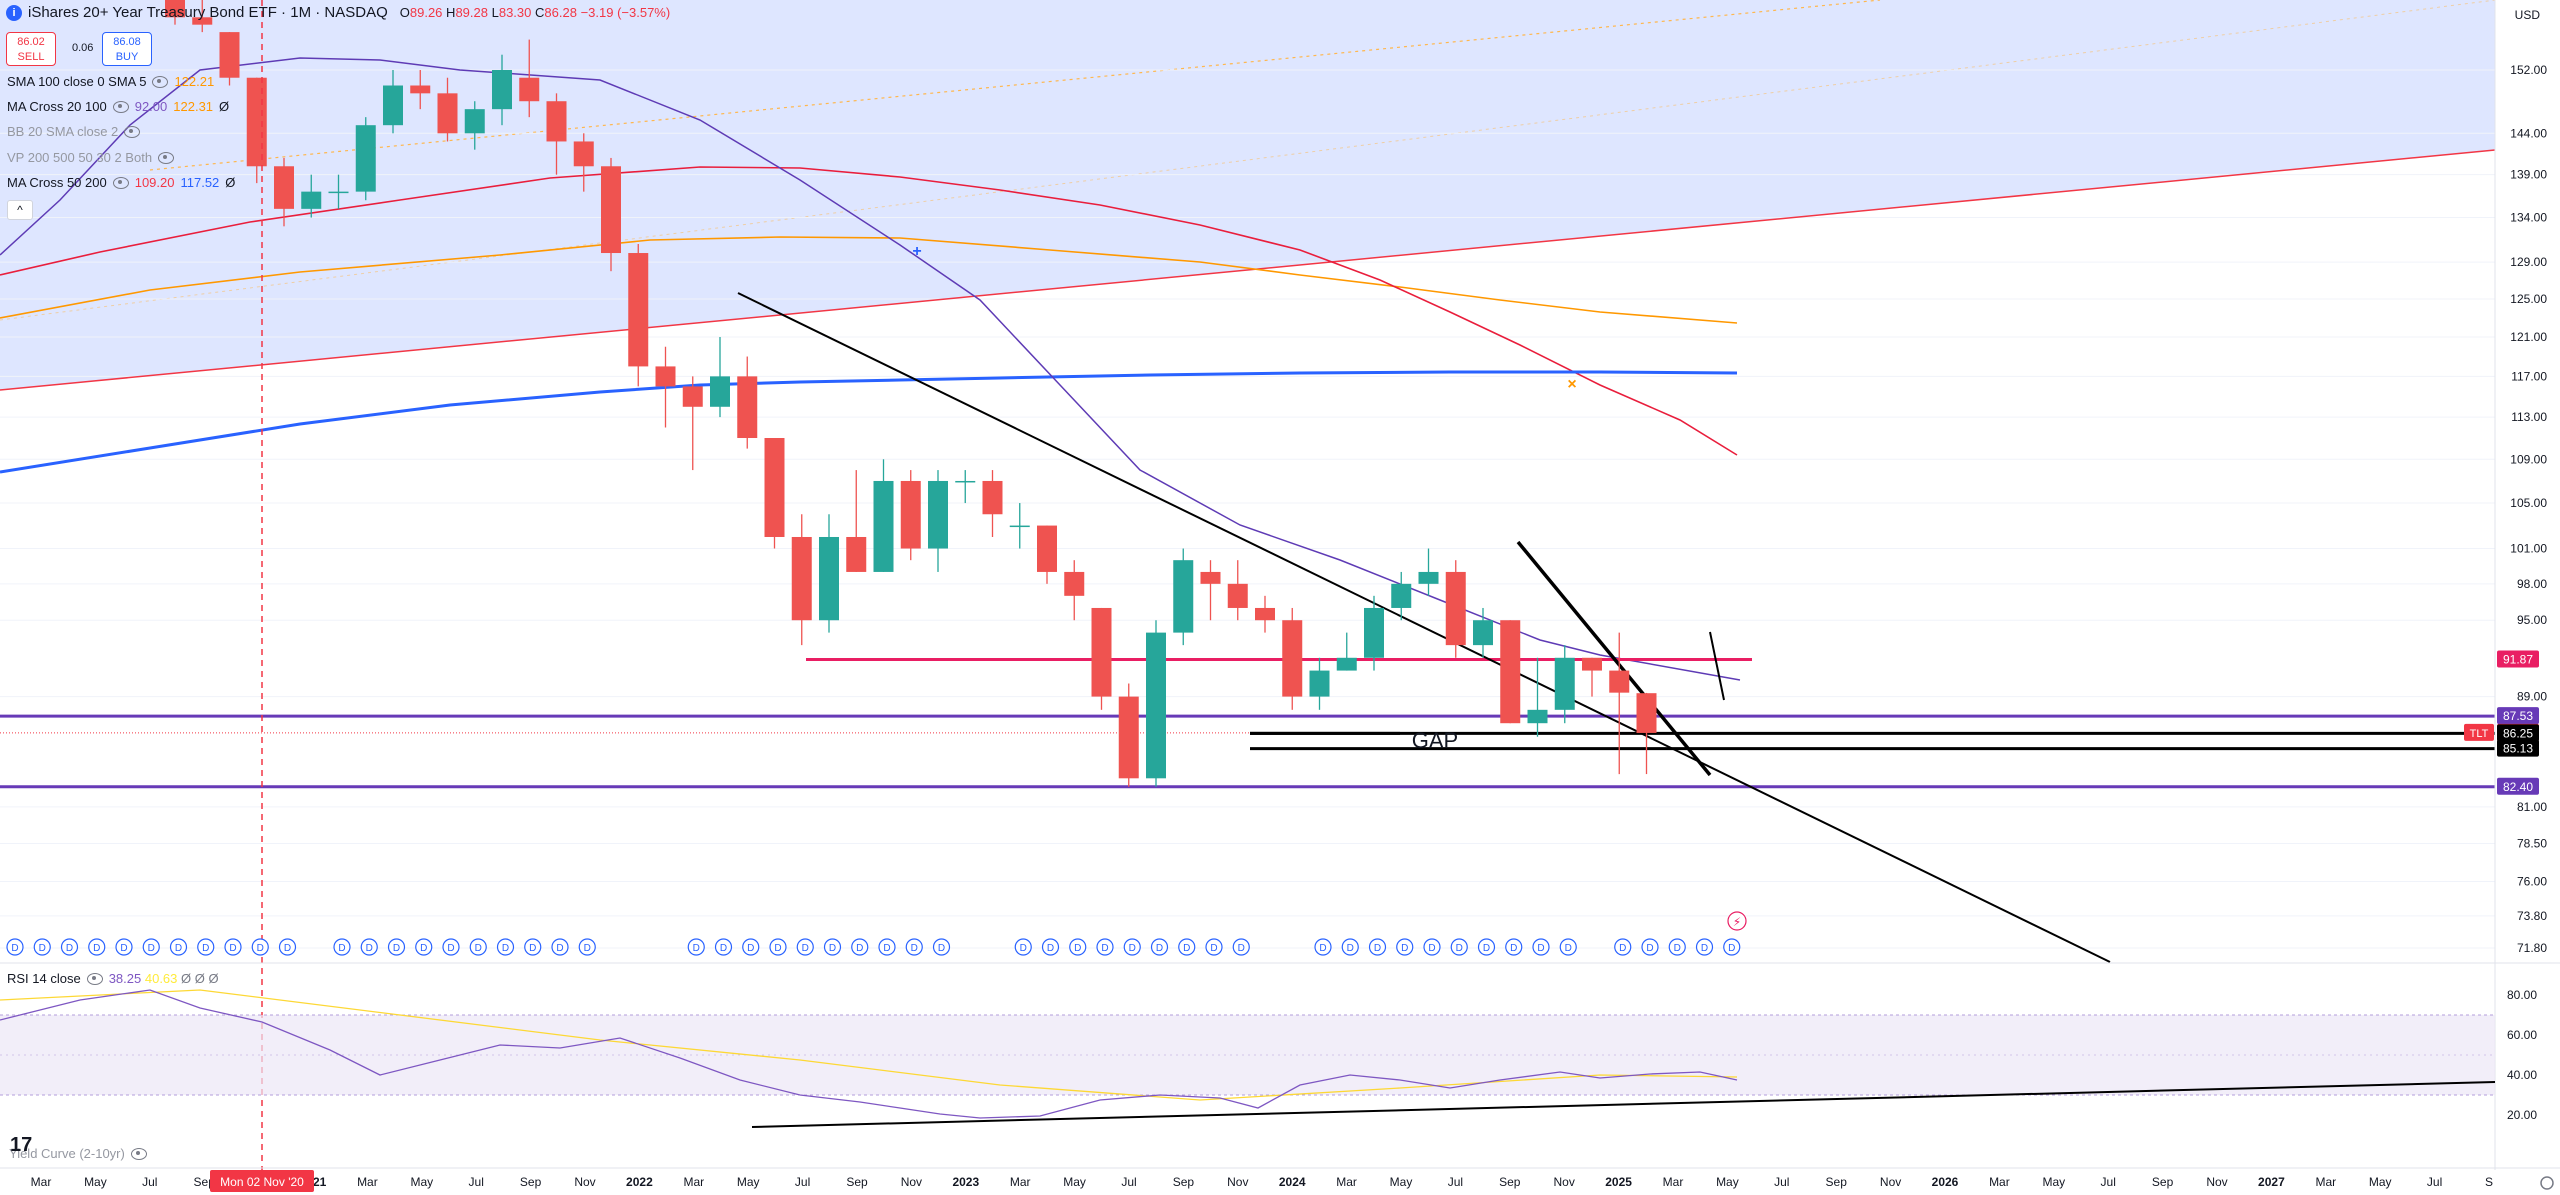  What do you see at coordinates (1401, 1182) in the screenshot?
I see `time-tick-label: May` at bounding box center [1401, 1182].